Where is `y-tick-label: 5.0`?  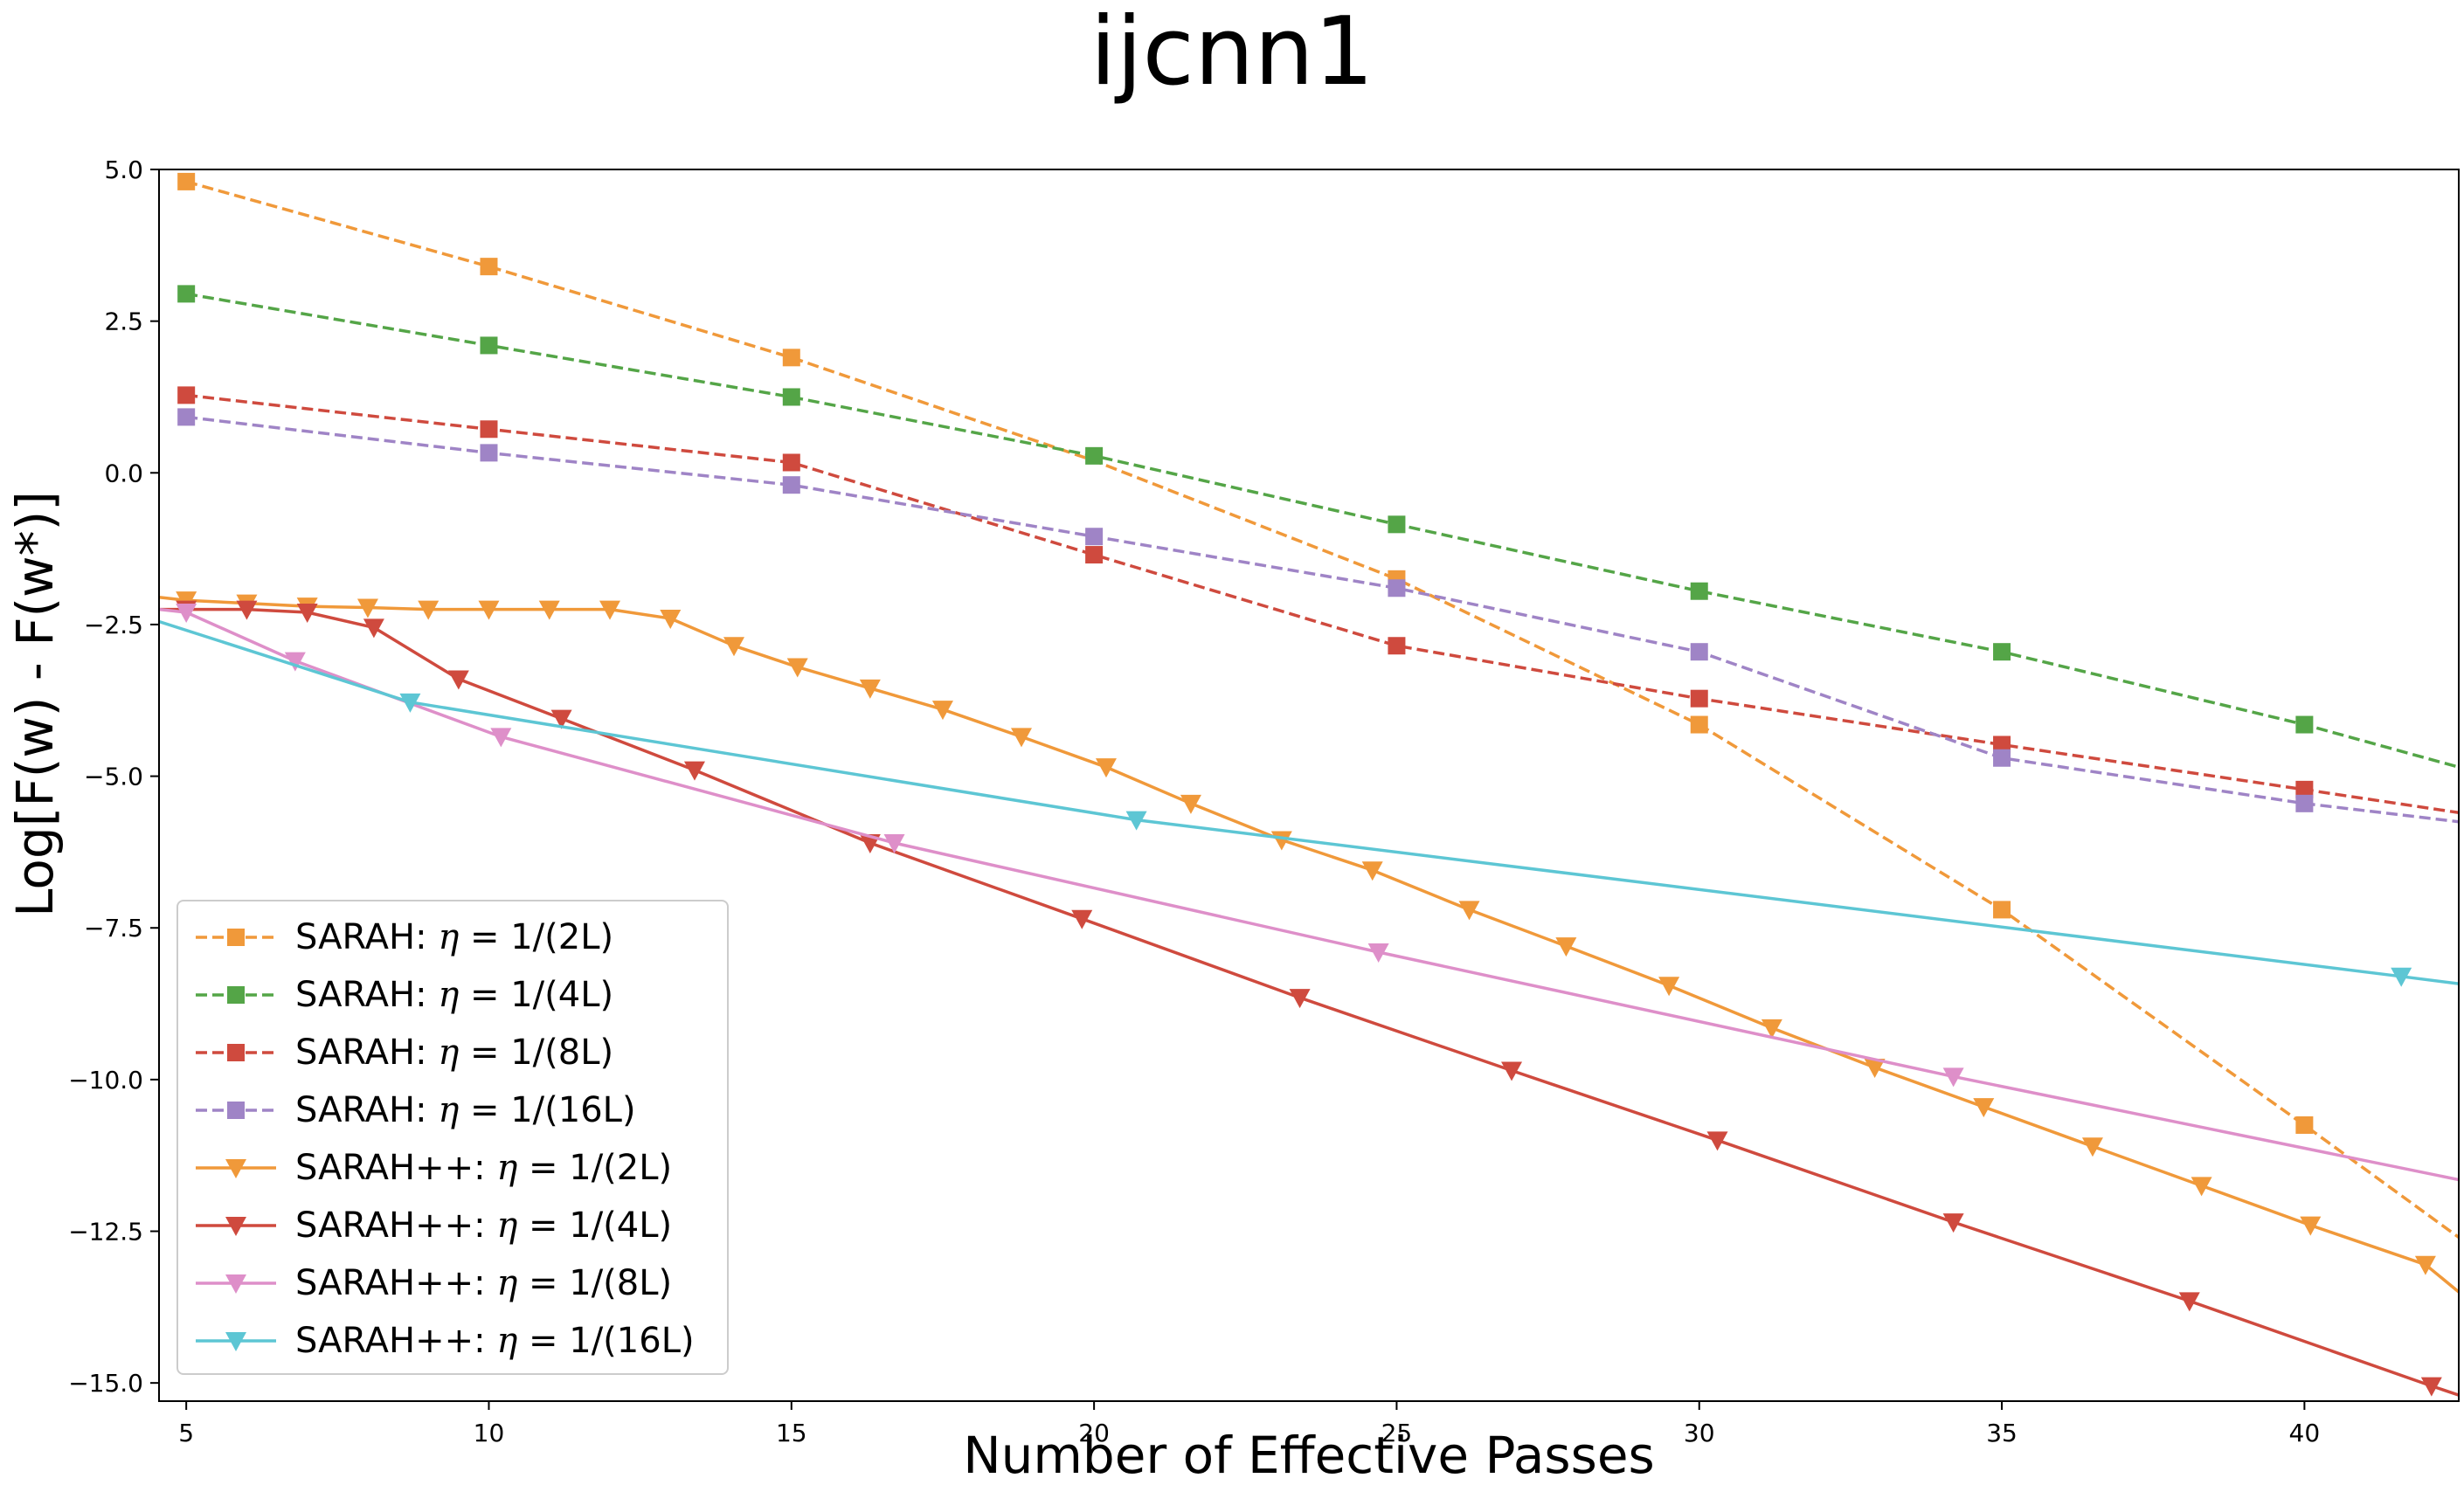
y-tick-label: 5.0 is located at coordinates (123, 169).